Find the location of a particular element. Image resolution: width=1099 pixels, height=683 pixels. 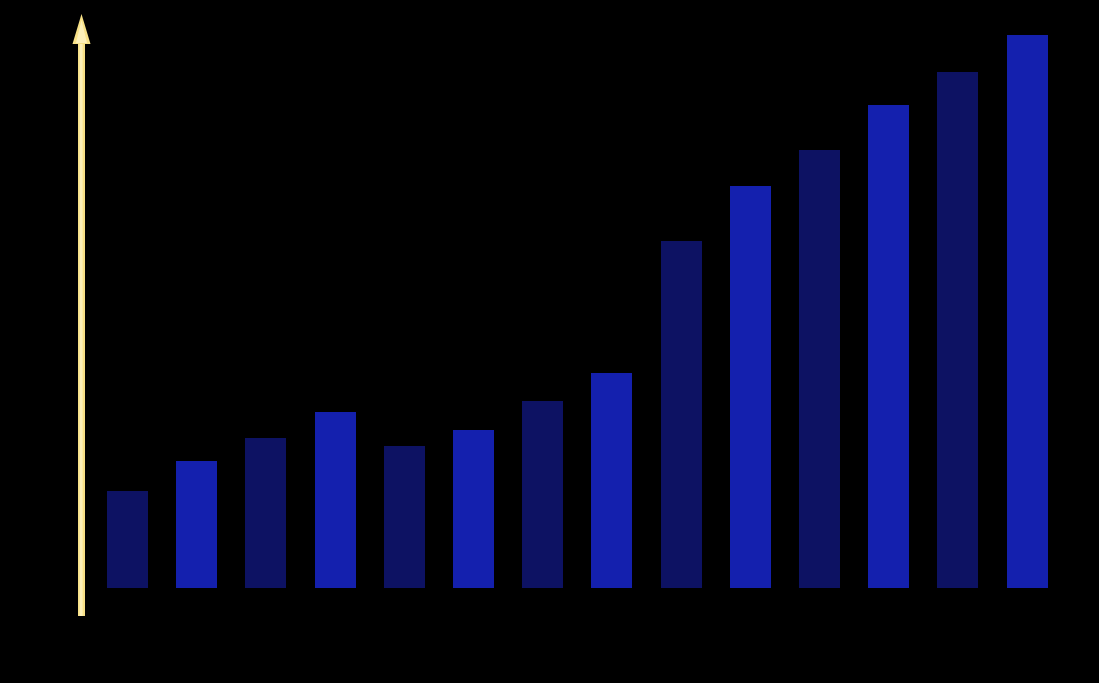

growth-arrow-icon is located at coordinates (82, 314).